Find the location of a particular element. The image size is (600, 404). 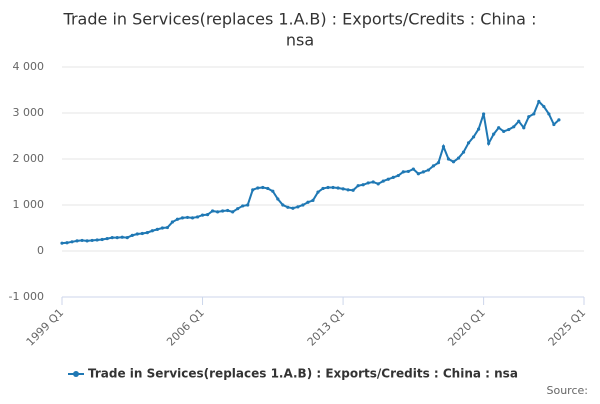

x-tick-label: 2006 Q1 is located at coordinates (185, 327).